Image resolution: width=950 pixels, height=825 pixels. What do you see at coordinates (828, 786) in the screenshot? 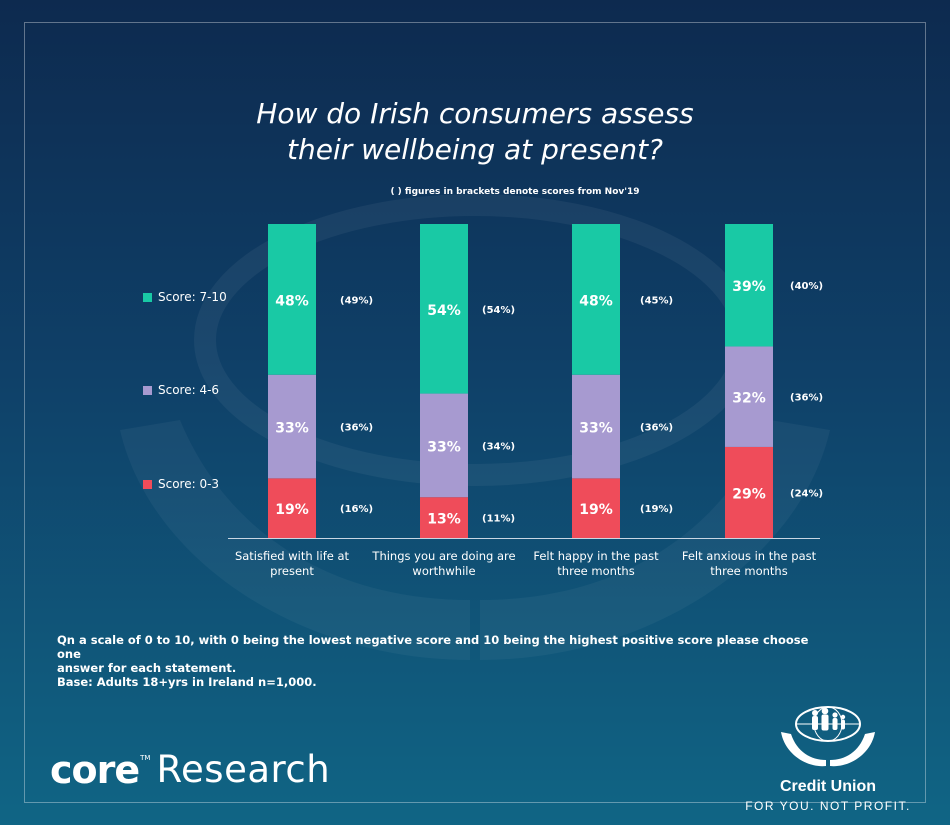
I see `credit-union-name: Credit Union` at bounding box center [828, 786].